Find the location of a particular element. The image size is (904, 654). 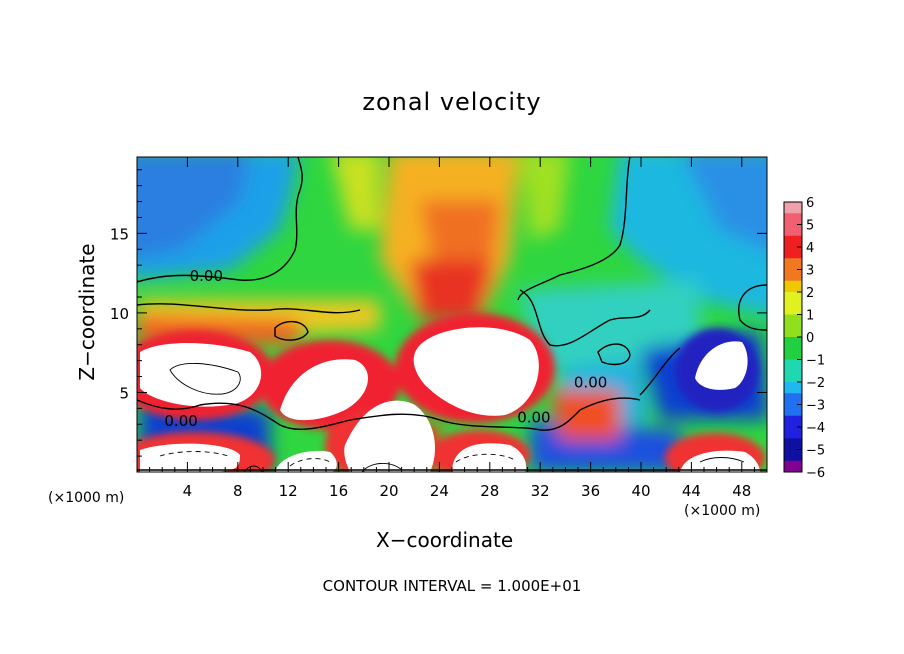

y-tick-label: 15 is located at coordinates (119, 234).